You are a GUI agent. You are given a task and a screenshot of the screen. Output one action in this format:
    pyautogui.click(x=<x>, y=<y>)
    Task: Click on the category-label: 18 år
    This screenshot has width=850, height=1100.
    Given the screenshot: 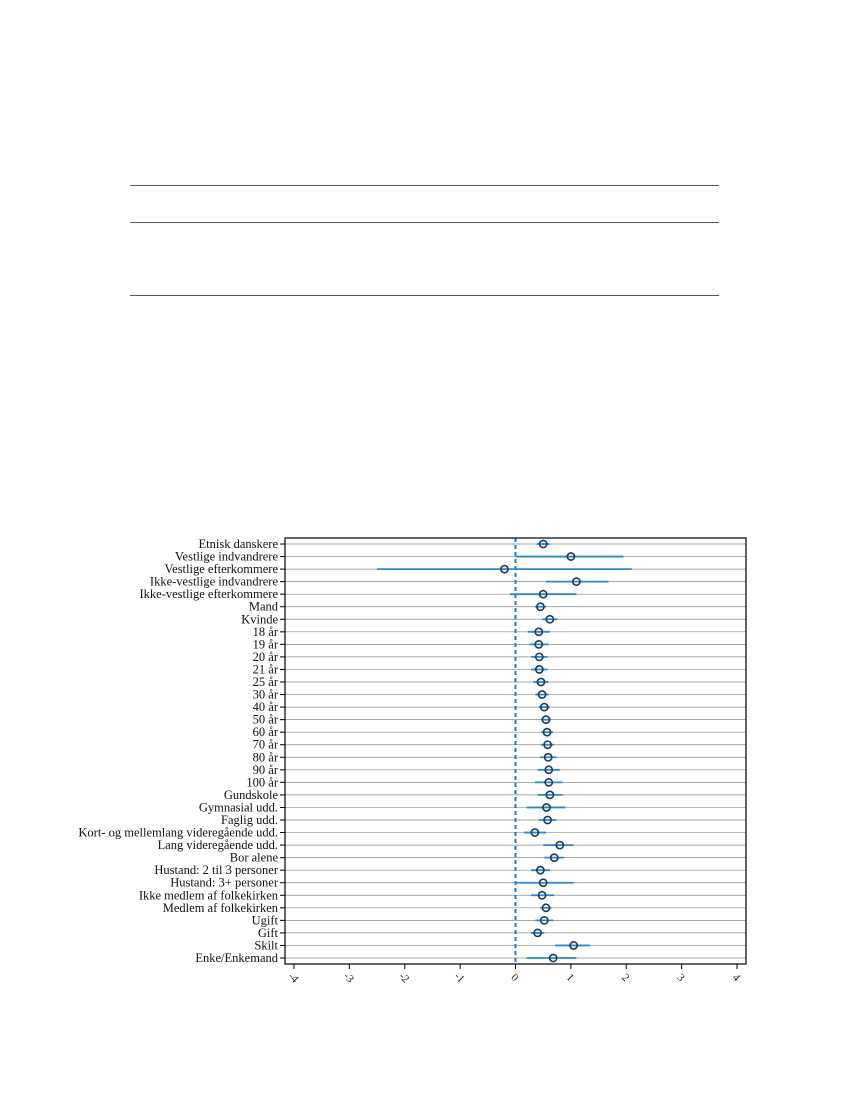 What is the action you would take?
    pyautogui.click(x=266, y=632)
    